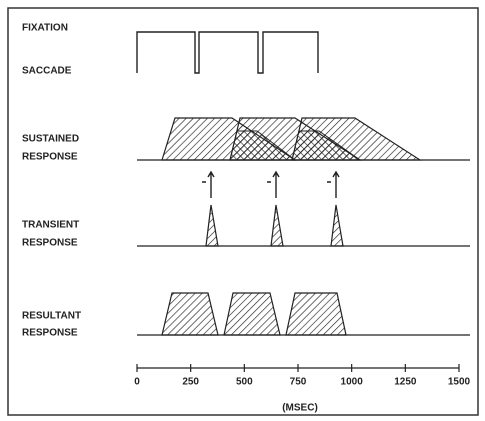 The width and height of the screenshot is (485, 421). What do you see at coordinates (137, 382) in the screenshot?
I see `tick-label: 0` at bounding box center [137, 382].